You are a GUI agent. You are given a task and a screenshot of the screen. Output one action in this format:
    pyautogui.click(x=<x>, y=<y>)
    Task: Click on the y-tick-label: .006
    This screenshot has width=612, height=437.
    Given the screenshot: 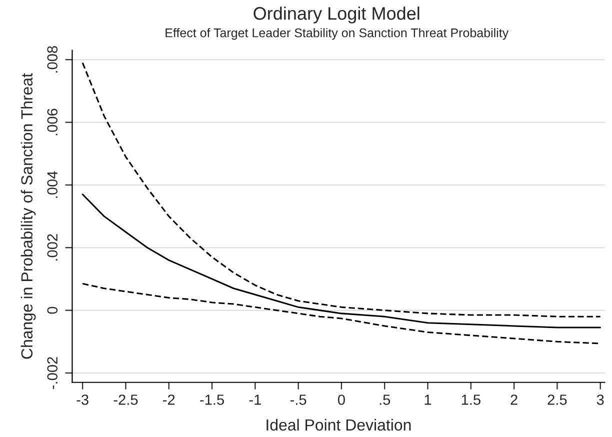 What is the action you would take?
    pyautogui.click(x=52, y=122)
    